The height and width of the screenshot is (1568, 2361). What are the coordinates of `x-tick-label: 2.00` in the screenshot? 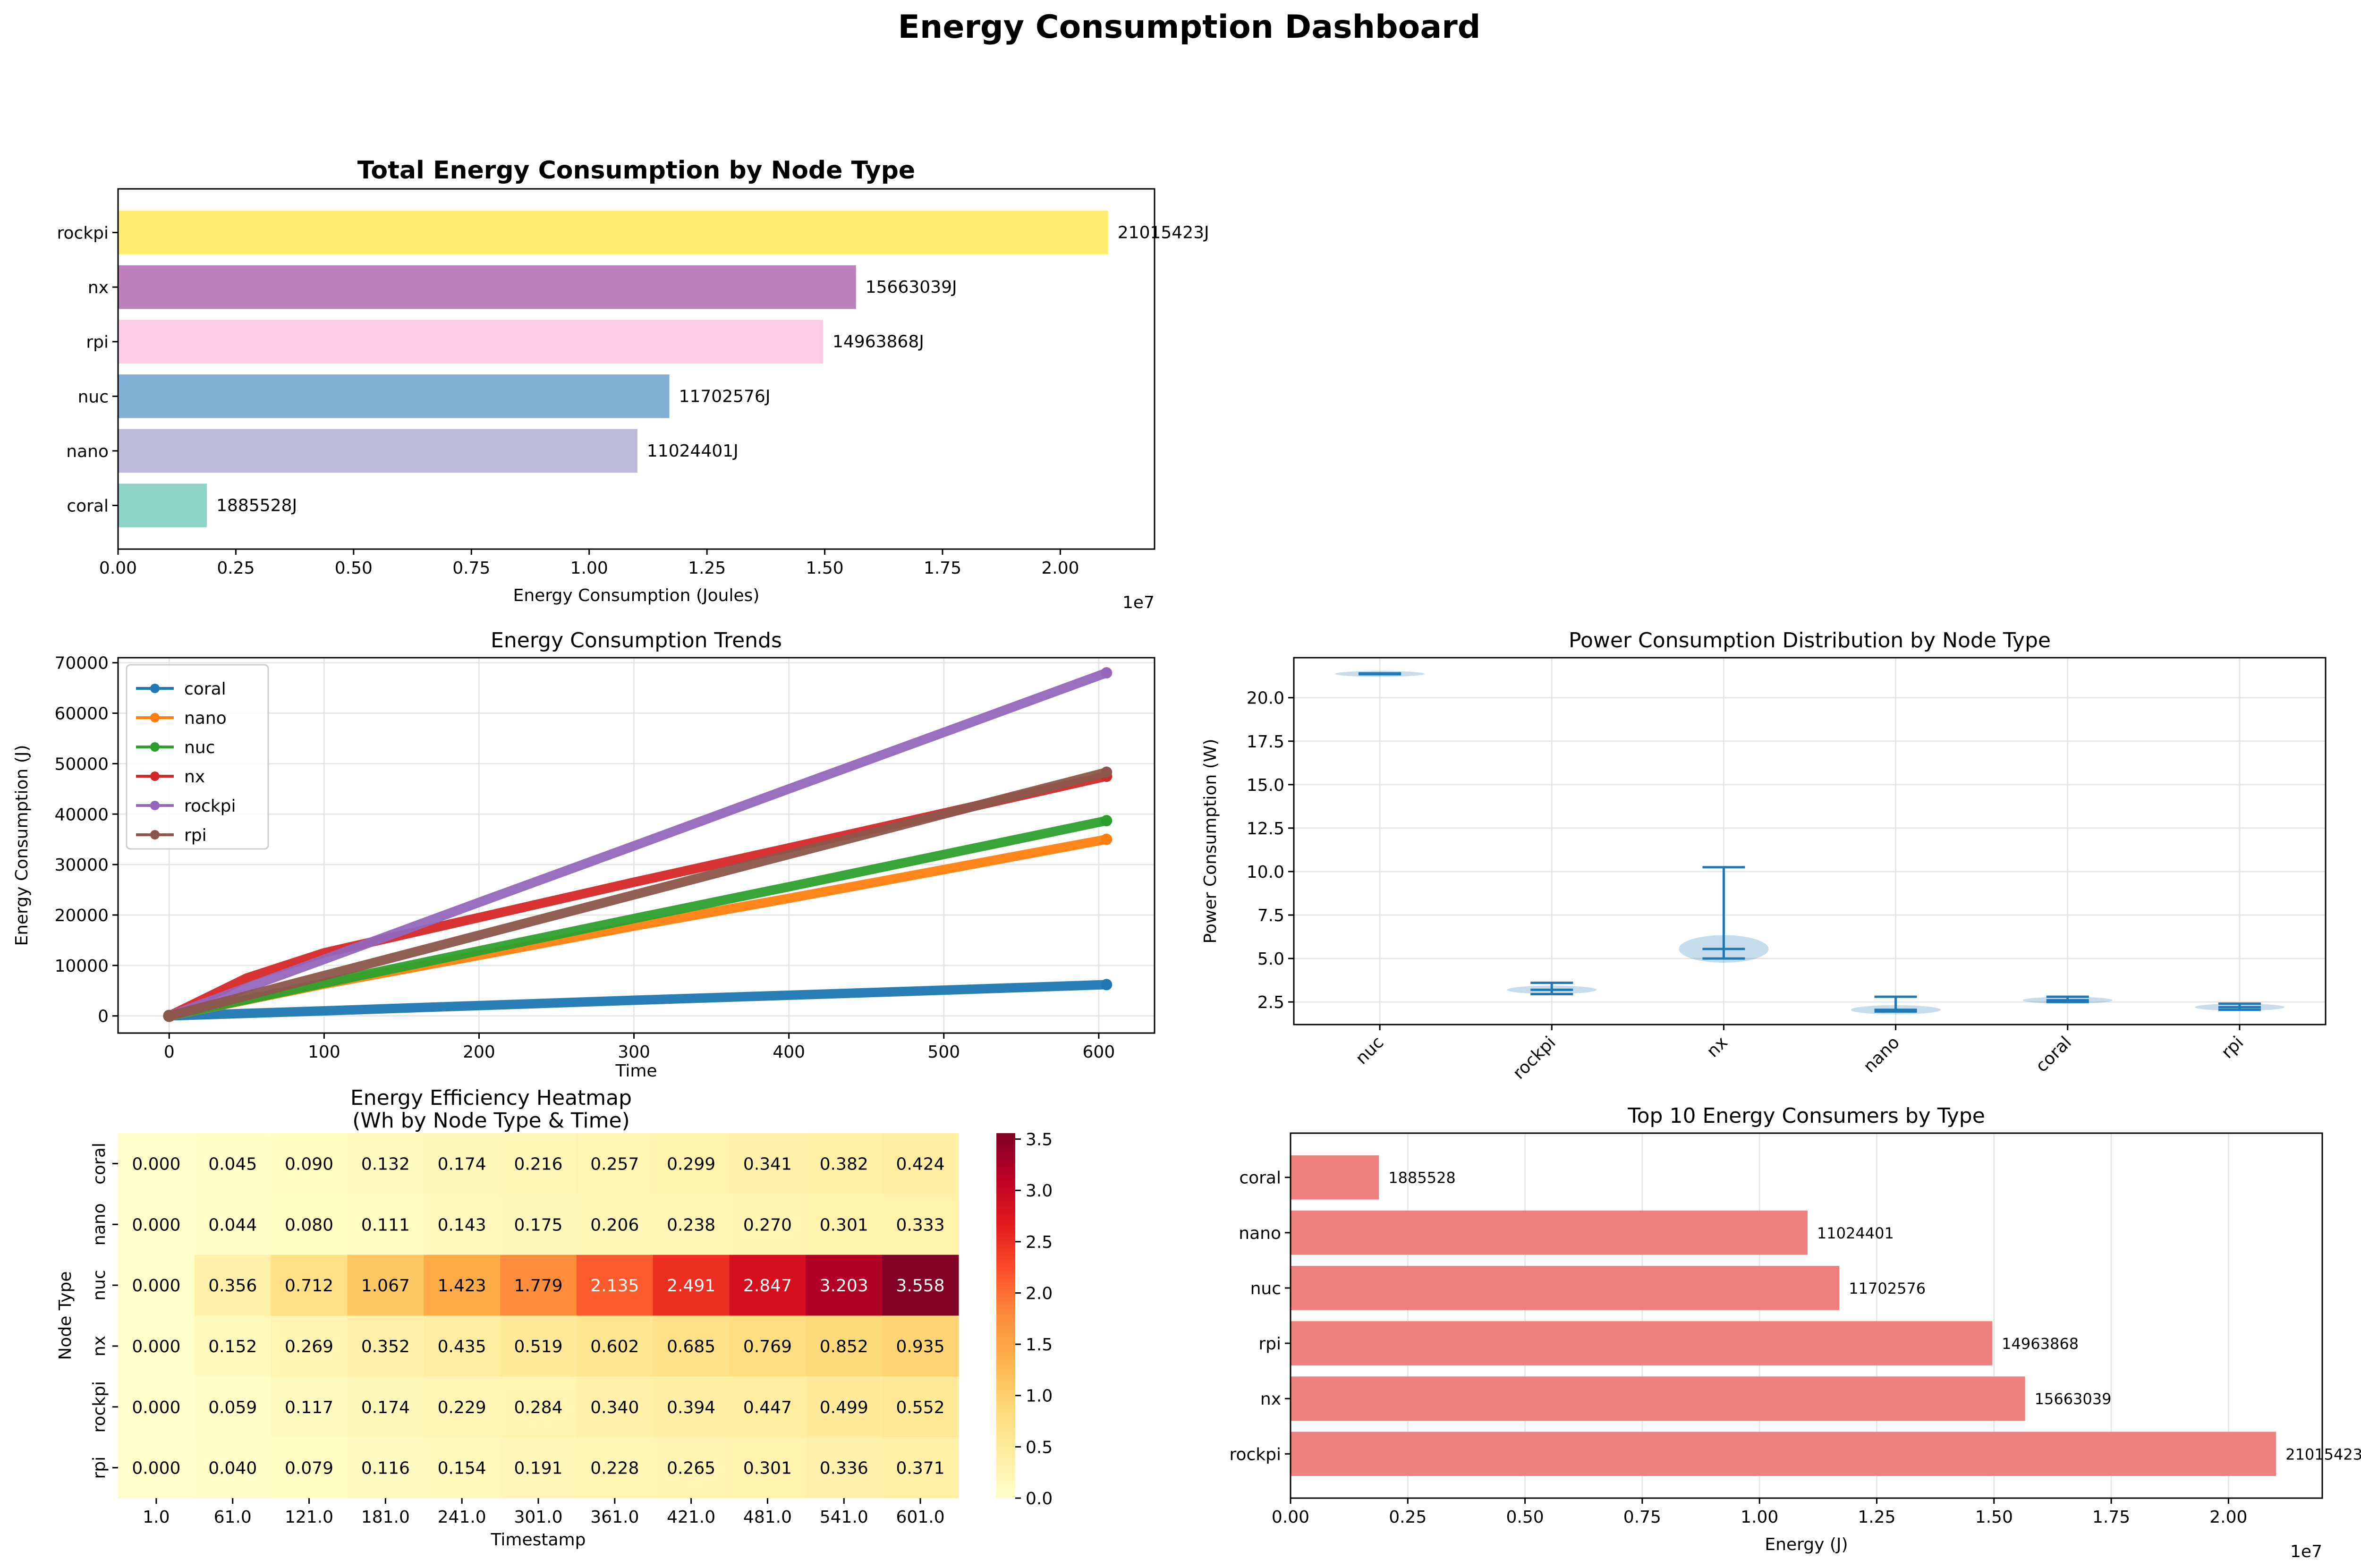 It's located at (2228, 1517).